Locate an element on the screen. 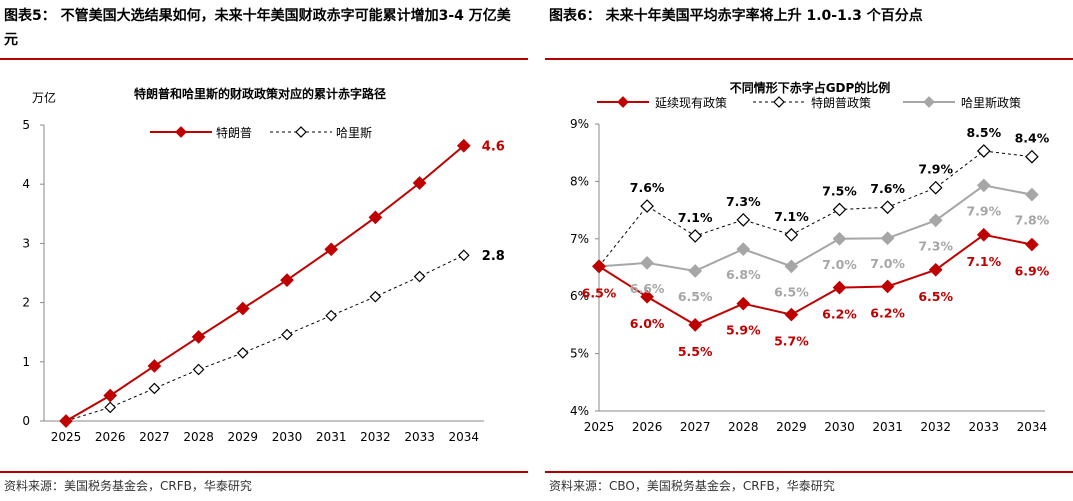 This screenshot has height=501, width=1073. harris-policy-data-label: 6.8% is located at coordinates (743, 274).